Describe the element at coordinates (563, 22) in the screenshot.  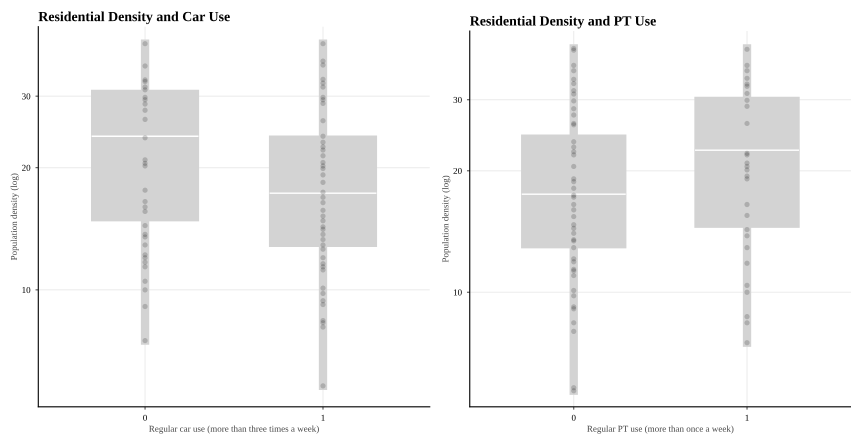
I see `chart-title: Residential Density and PT Use` at that location.